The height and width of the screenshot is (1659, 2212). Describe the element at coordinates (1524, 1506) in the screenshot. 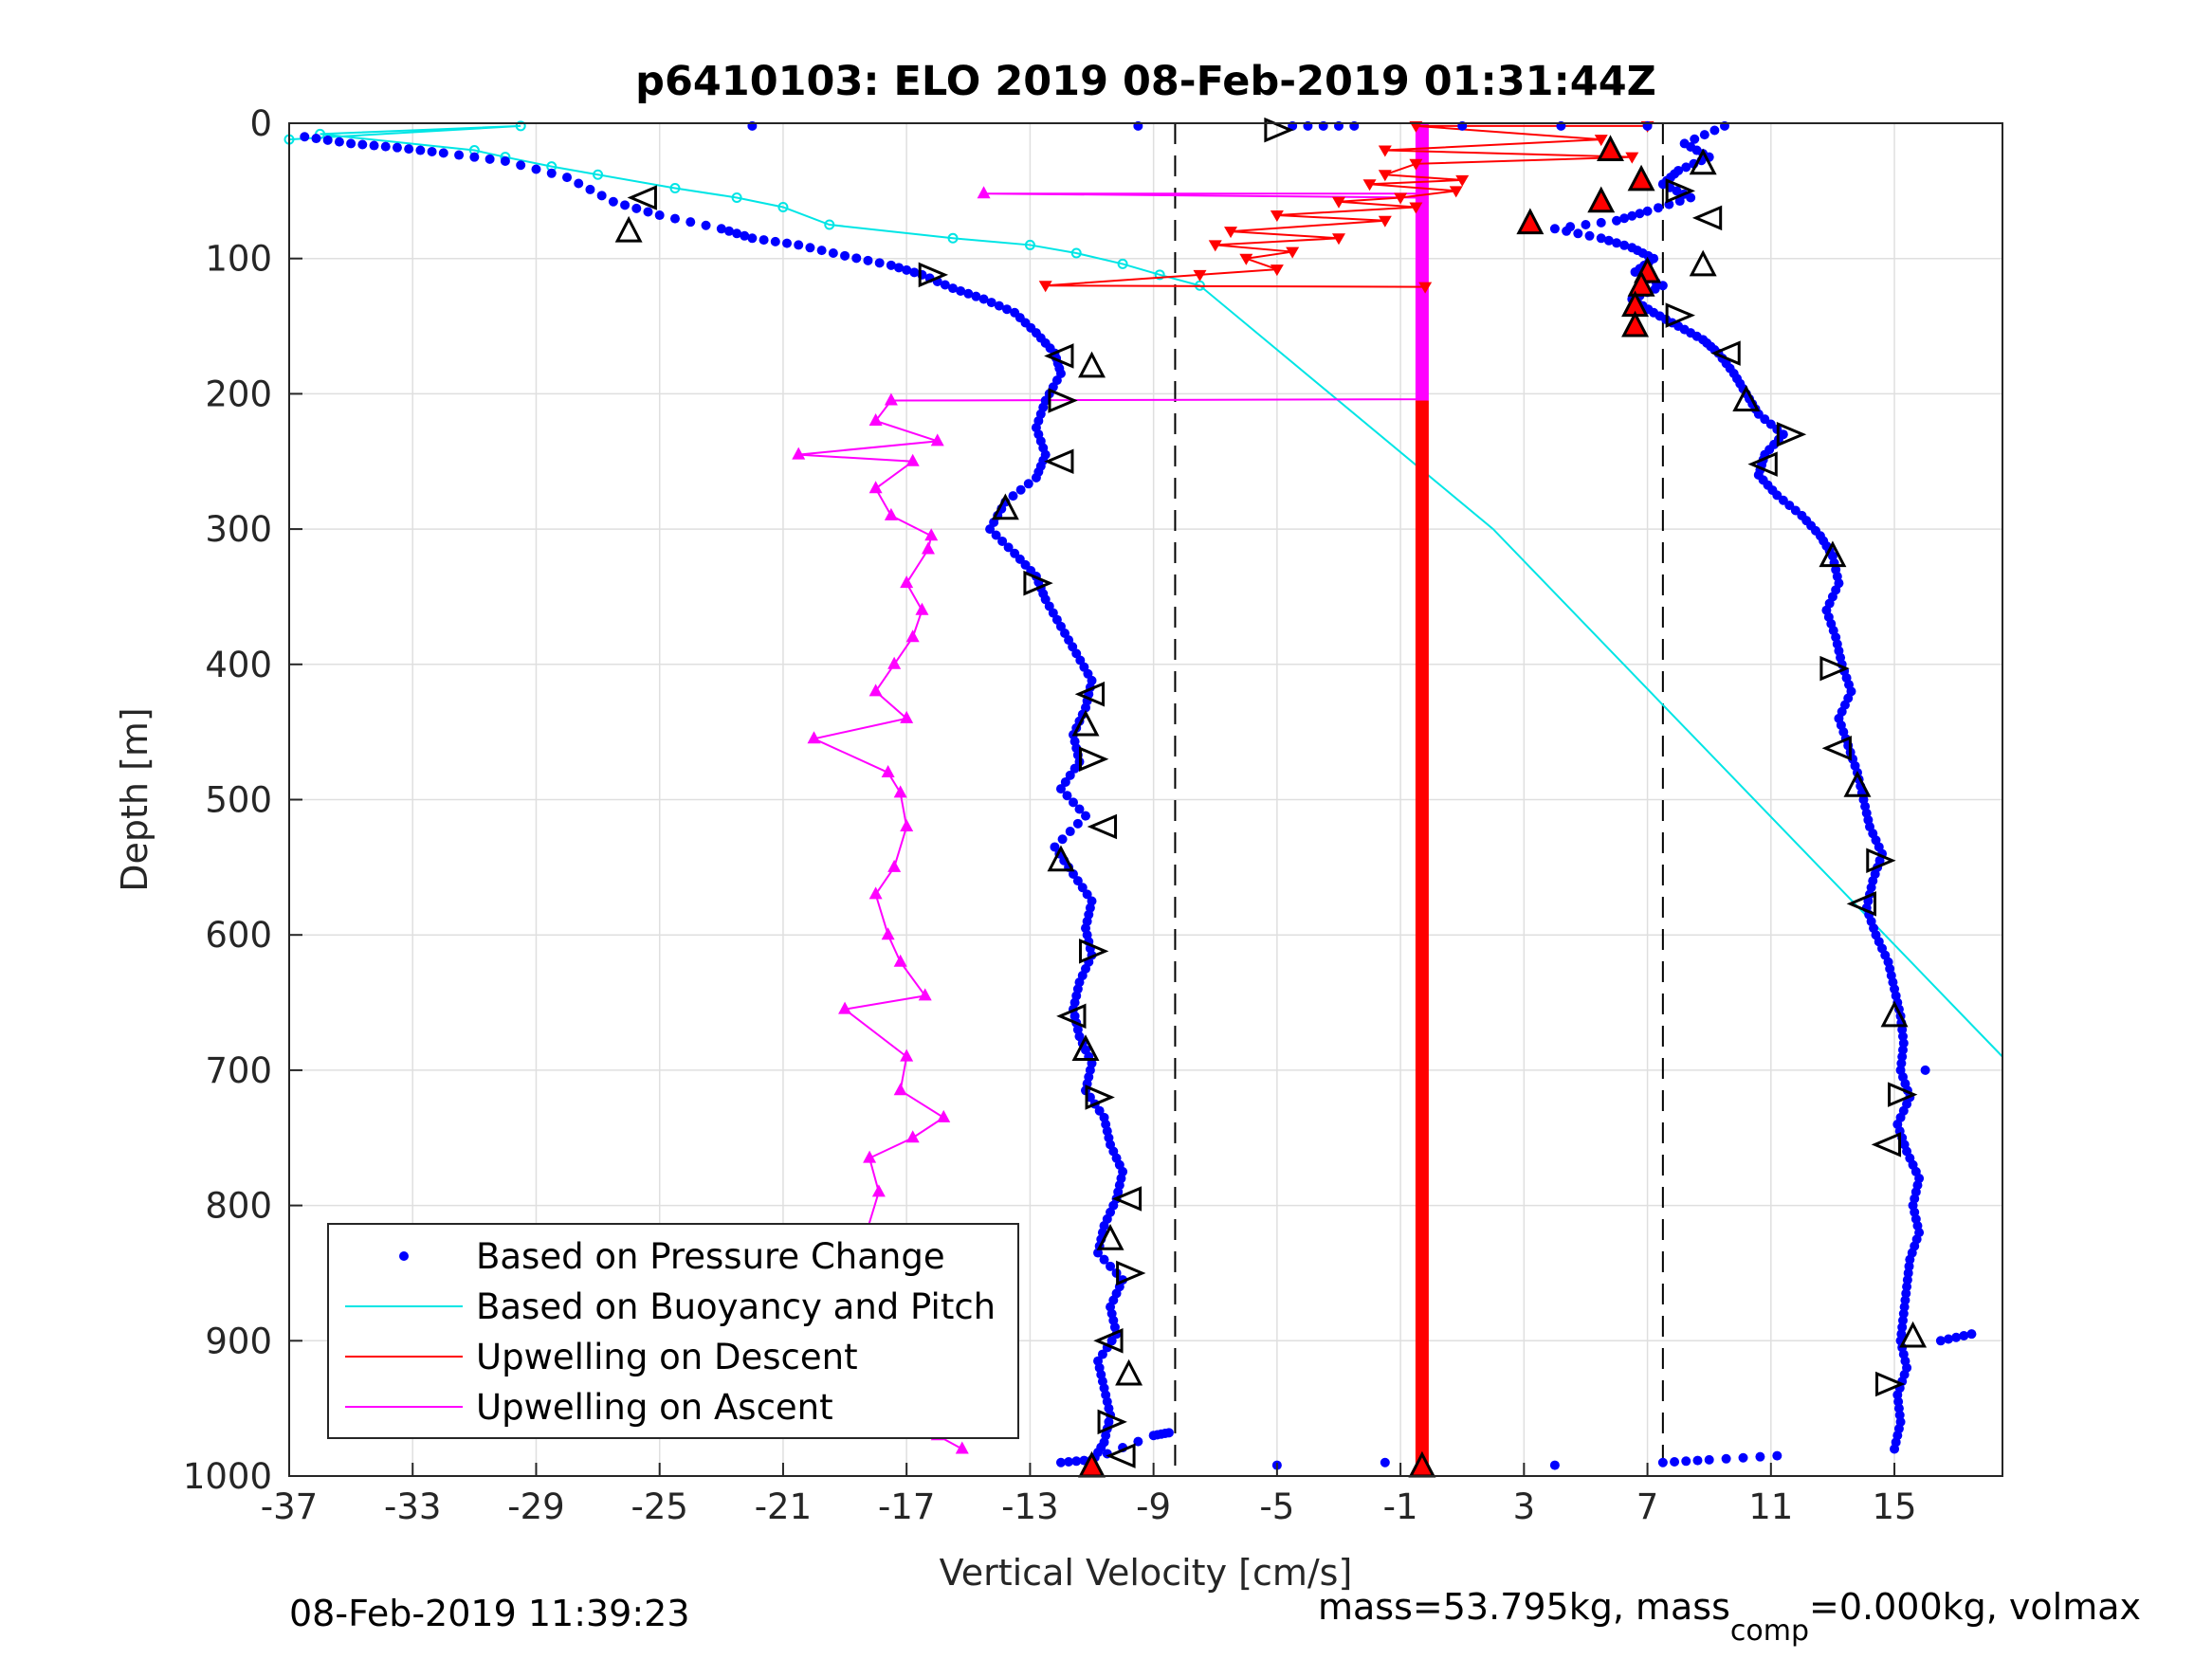

I see `x-tick-label: 3` at that location.